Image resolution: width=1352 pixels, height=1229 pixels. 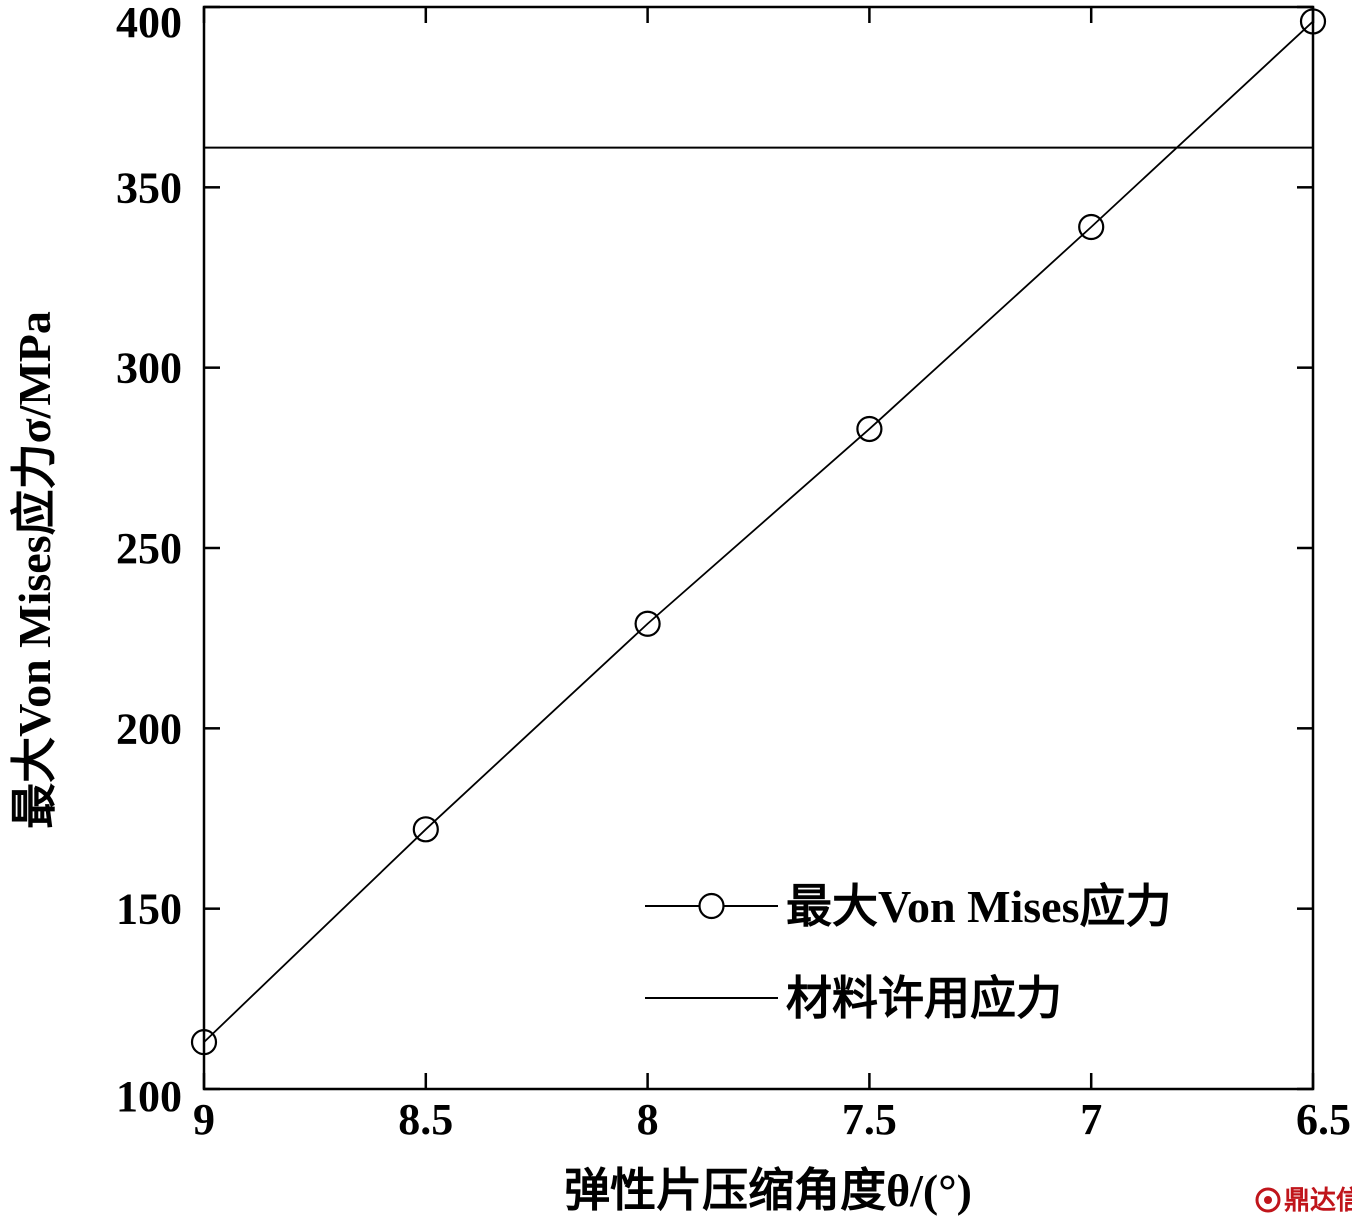 I want to click on x-tick-label: 9, so click(x=204, y=1119).